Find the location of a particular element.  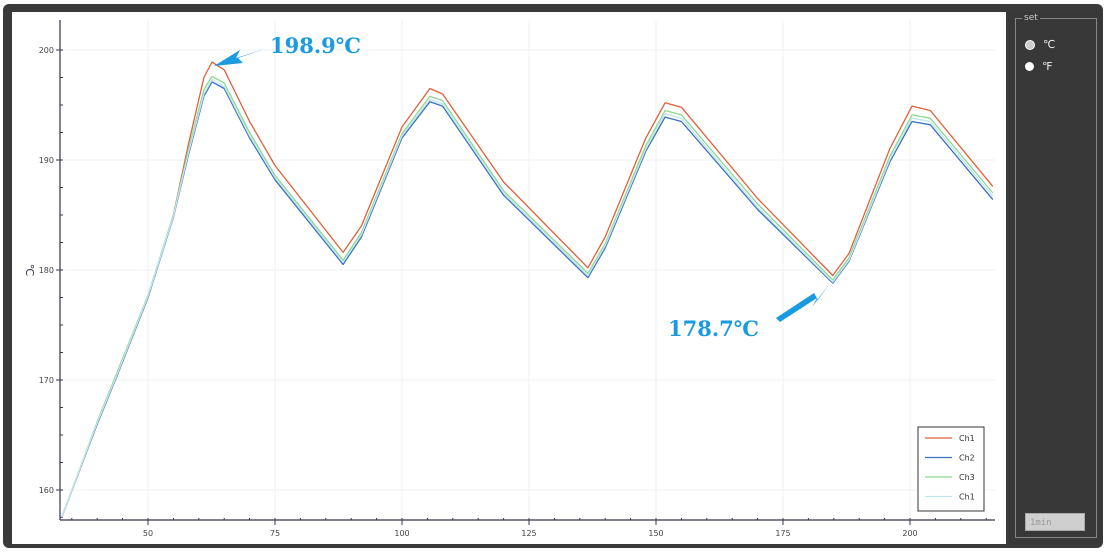

y-axis-label: ℃ is located at coordinates (29, 270).